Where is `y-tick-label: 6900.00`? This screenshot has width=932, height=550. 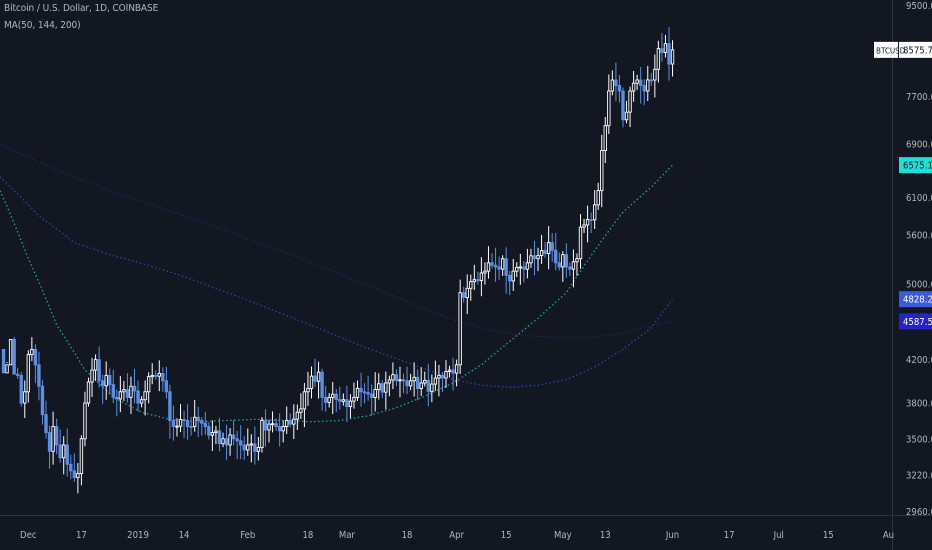 y-tick-label: 6900.00 is located at coordinates (919, 145).